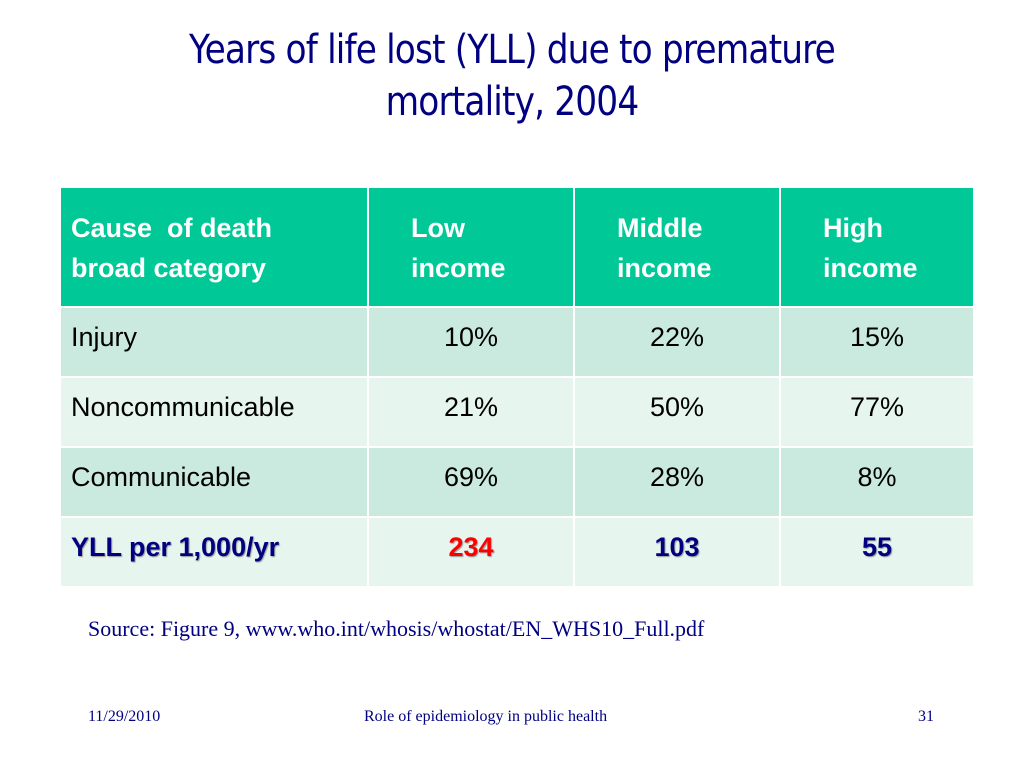 This screenshot has height=768, width=1024. I want to click on cell-high-income: 15%, so click(877, 342).